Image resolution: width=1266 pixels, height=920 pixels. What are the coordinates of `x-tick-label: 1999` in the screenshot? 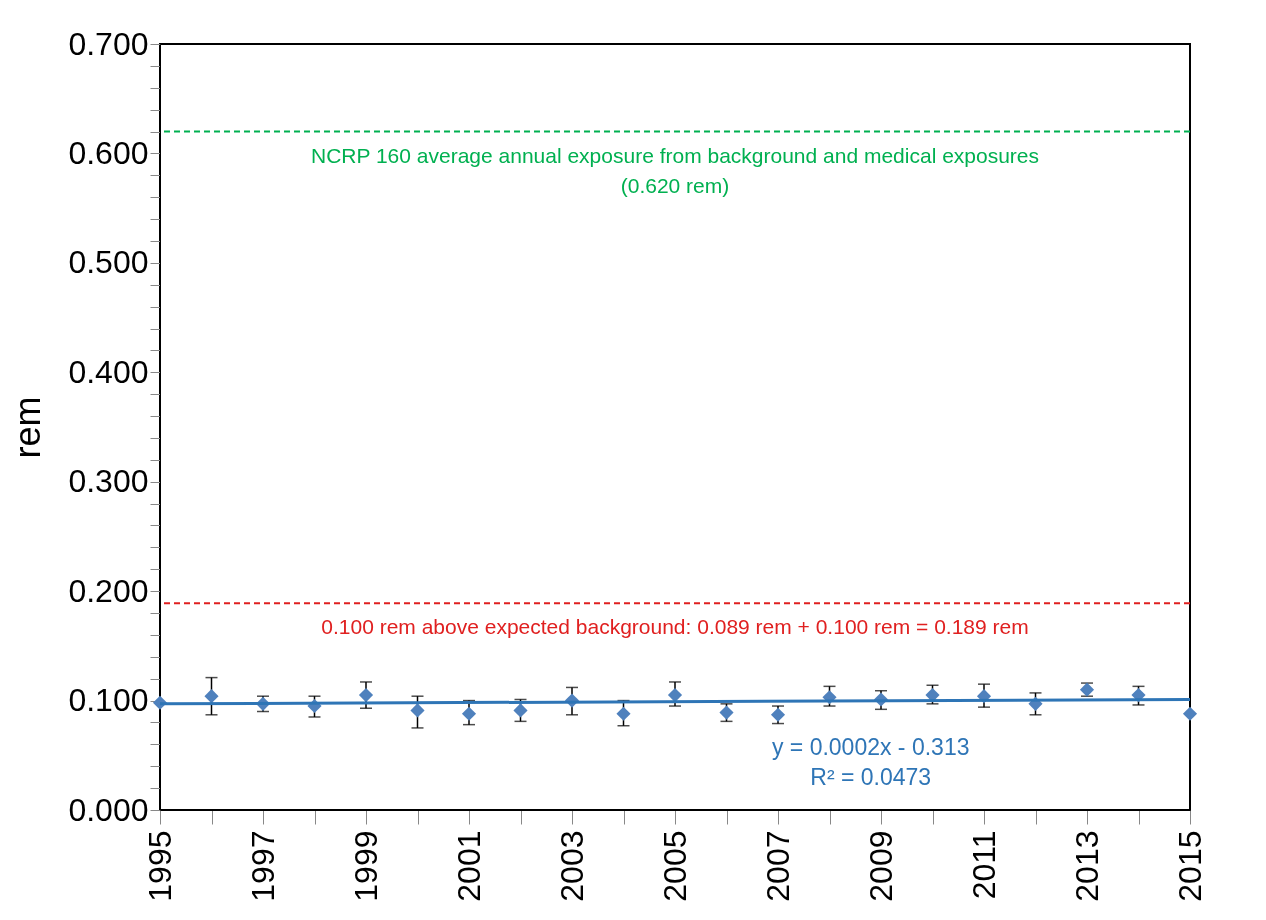 It's located at (365, 866).